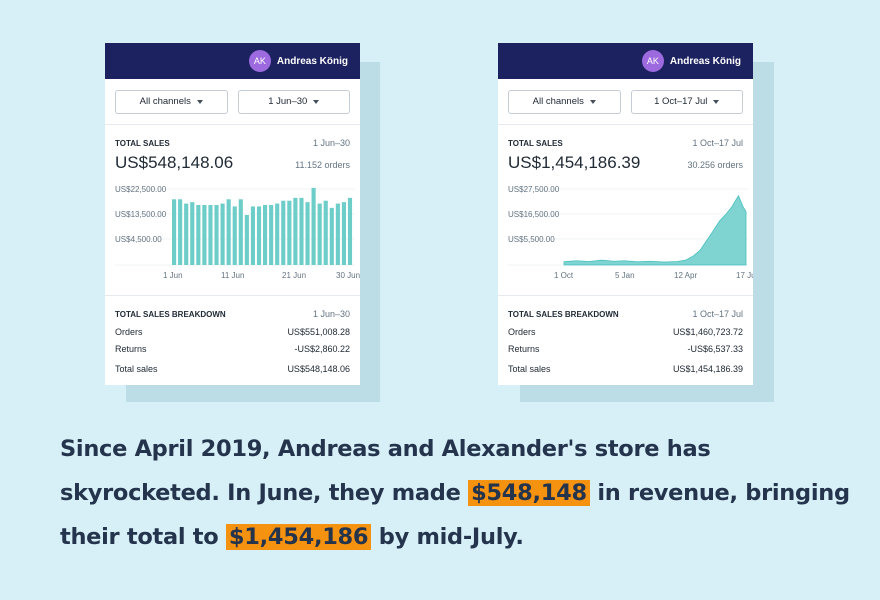 The image size is (880, 600). Describe the element at coordinates (318, 332) in the screenshot. I see `breakdown-value: US$551,008.28` at that location.